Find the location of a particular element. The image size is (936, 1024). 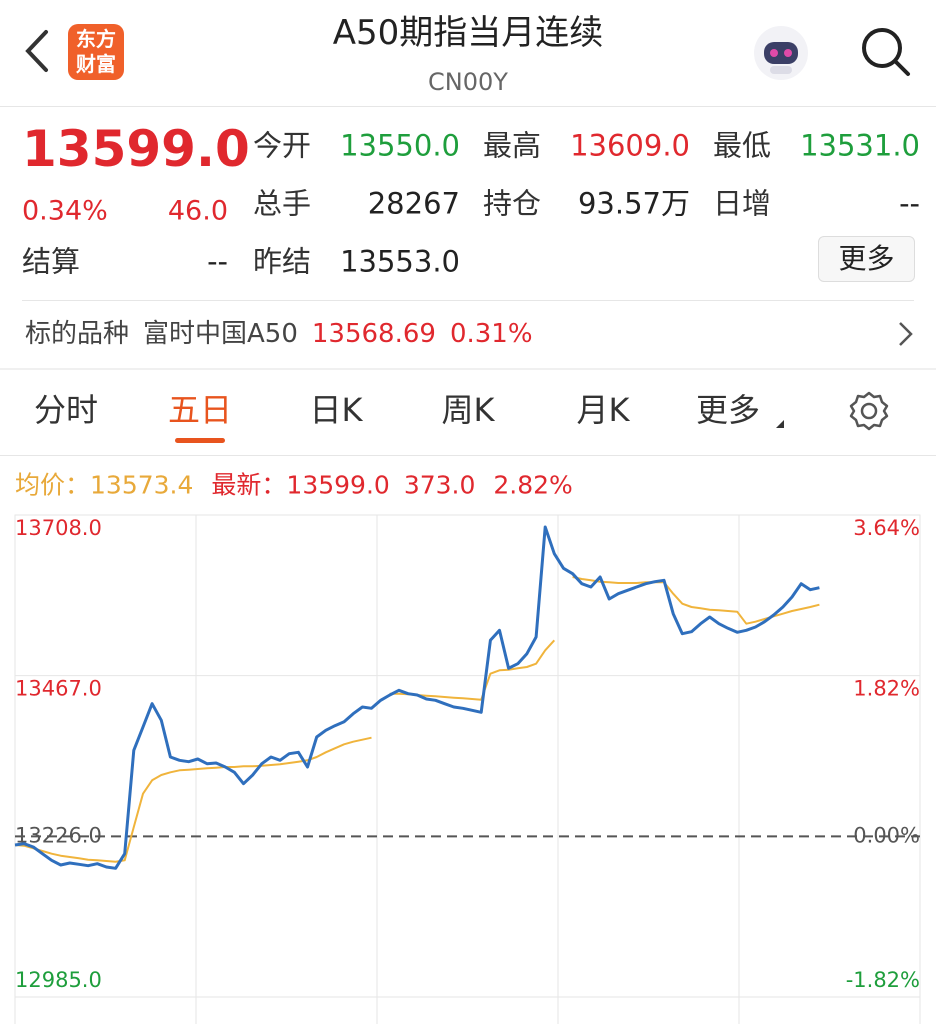

tab: 更多 is located at coordinates (727, 410).